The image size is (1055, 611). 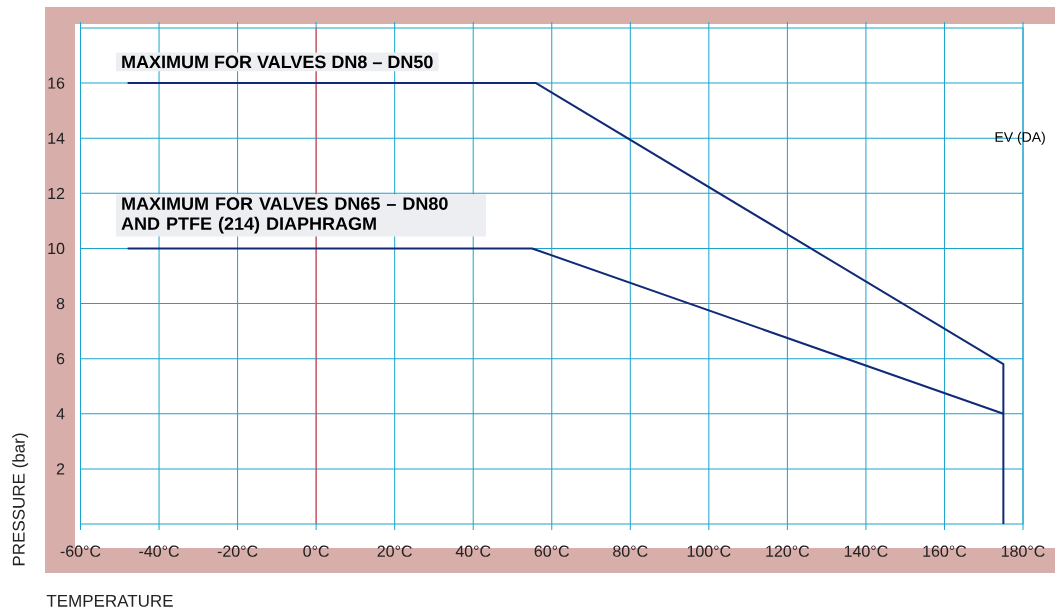 What do you see at coordinates (284, 215) in the screenshot?
I see `annotation: MAXIMUM FOR VALVES DN65 – DN80 AND PTFE (214) DIAPHRAGM` at bounding box center [284, 215].